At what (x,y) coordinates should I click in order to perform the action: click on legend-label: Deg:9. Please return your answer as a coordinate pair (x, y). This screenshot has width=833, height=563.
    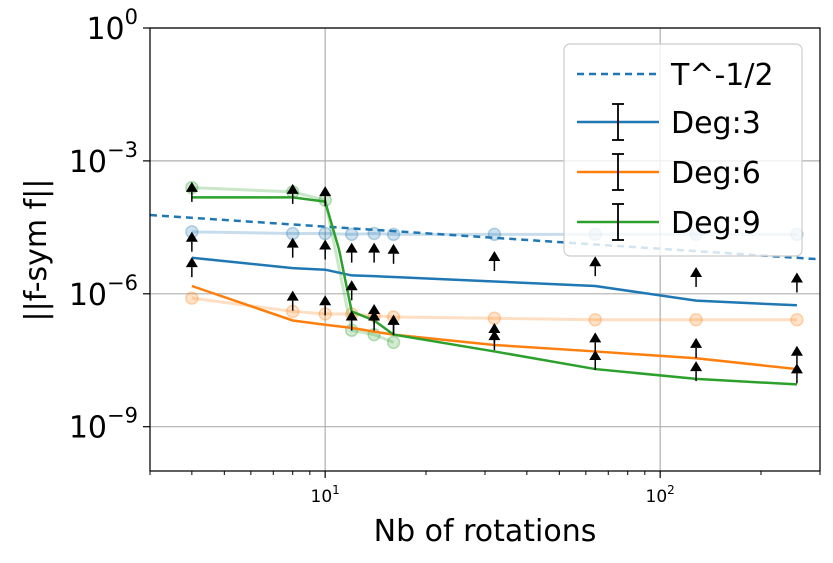
    Looking at the image, I should click on (716, 223).